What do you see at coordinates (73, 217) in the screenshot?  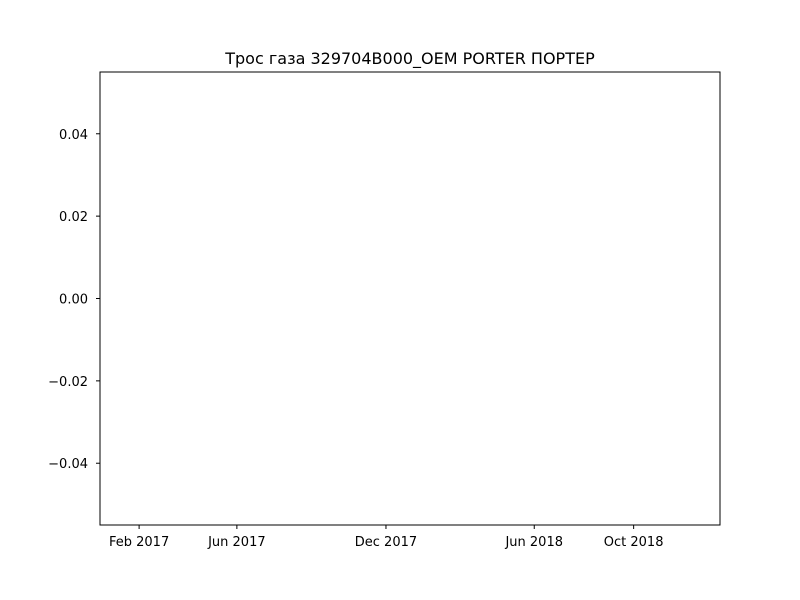 I see `y-tick-label: 0.02` at bounding box center [73, 217].